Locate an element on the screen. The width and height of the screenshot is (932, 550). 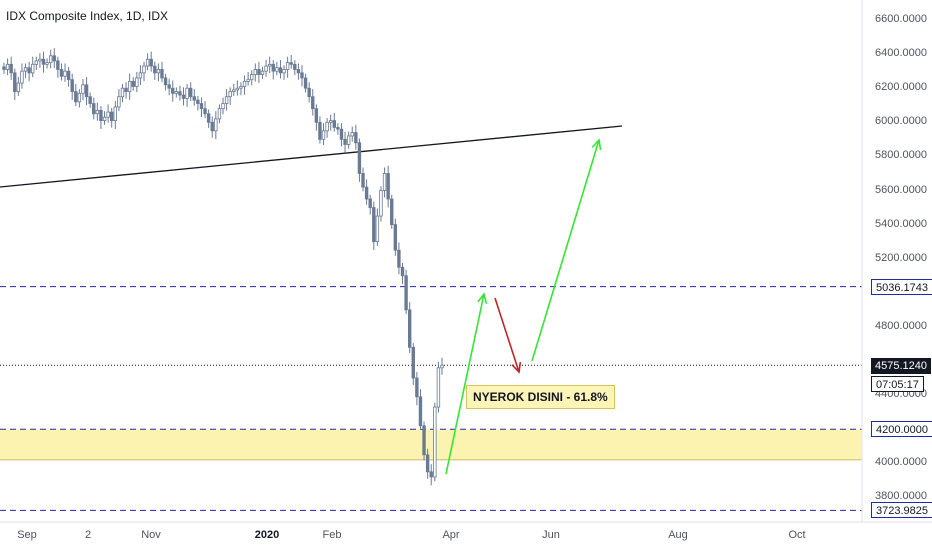
x-tick-label: 2020 is located at coordinates (267, 535).